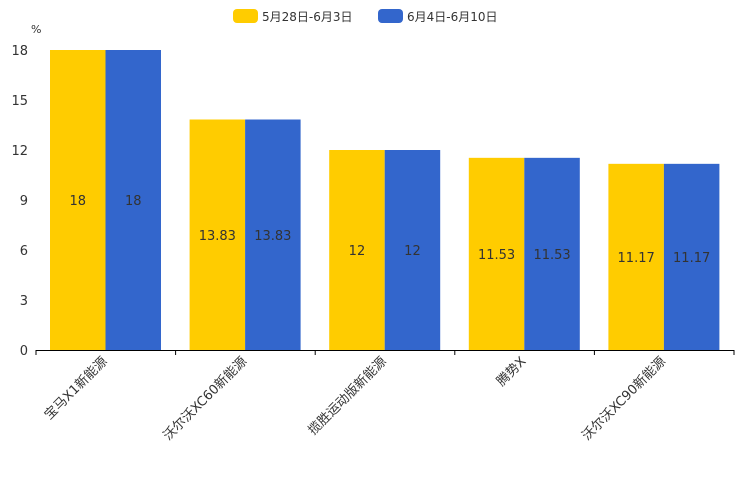 The image size is (744, 496). What do you see at coordinates (24, 351) in the screenshot?
I see `y-tick-label-0: 0` at bounding box center [24, 351].